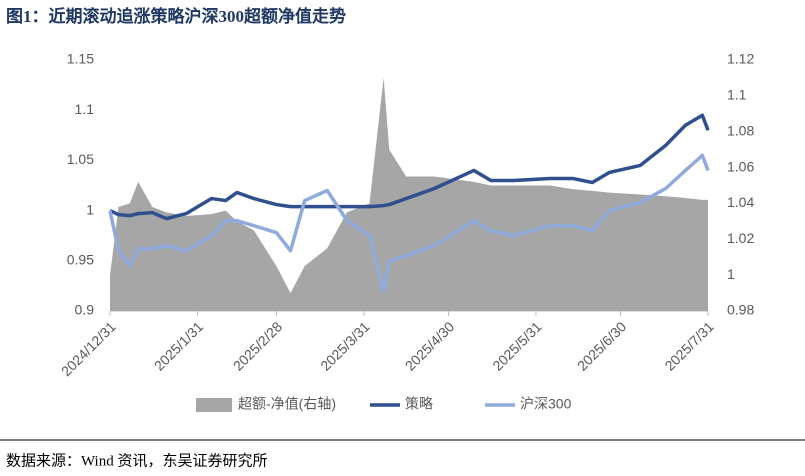  What do you see at coordinates (430, 346) in the screenshot?
I see `x-tick-label: 2025/4/30` at bounding box center [430, 346].